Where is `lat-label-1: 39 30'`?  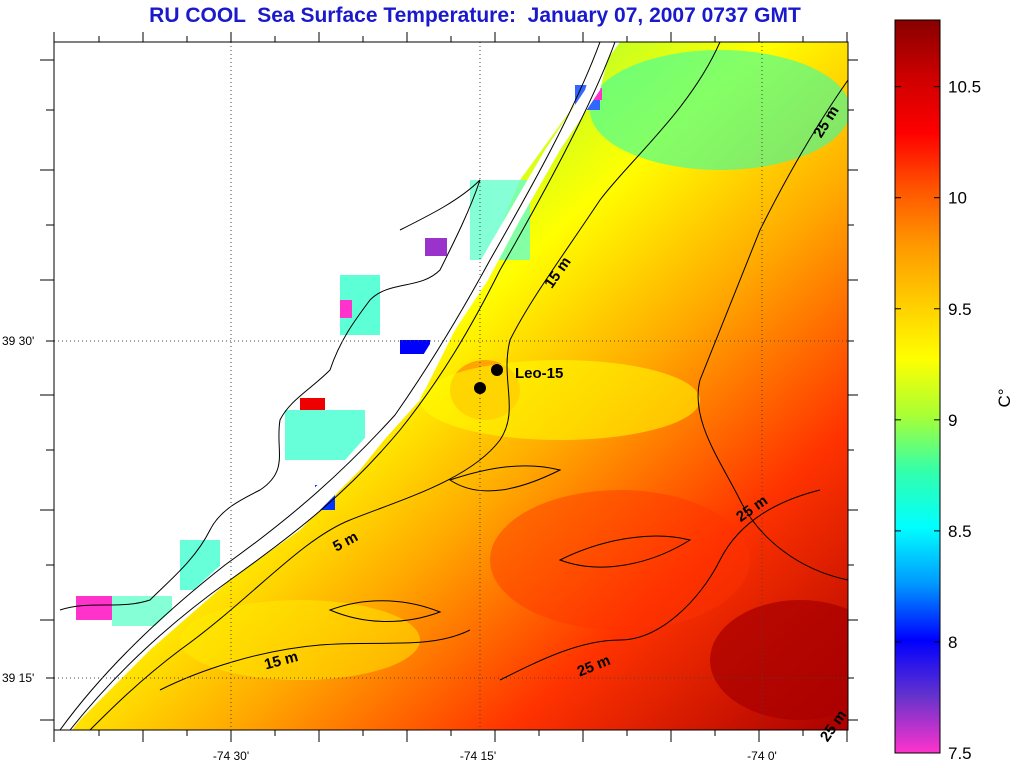 lat-label-1: 39 30' is located at coordinates (18, 341).